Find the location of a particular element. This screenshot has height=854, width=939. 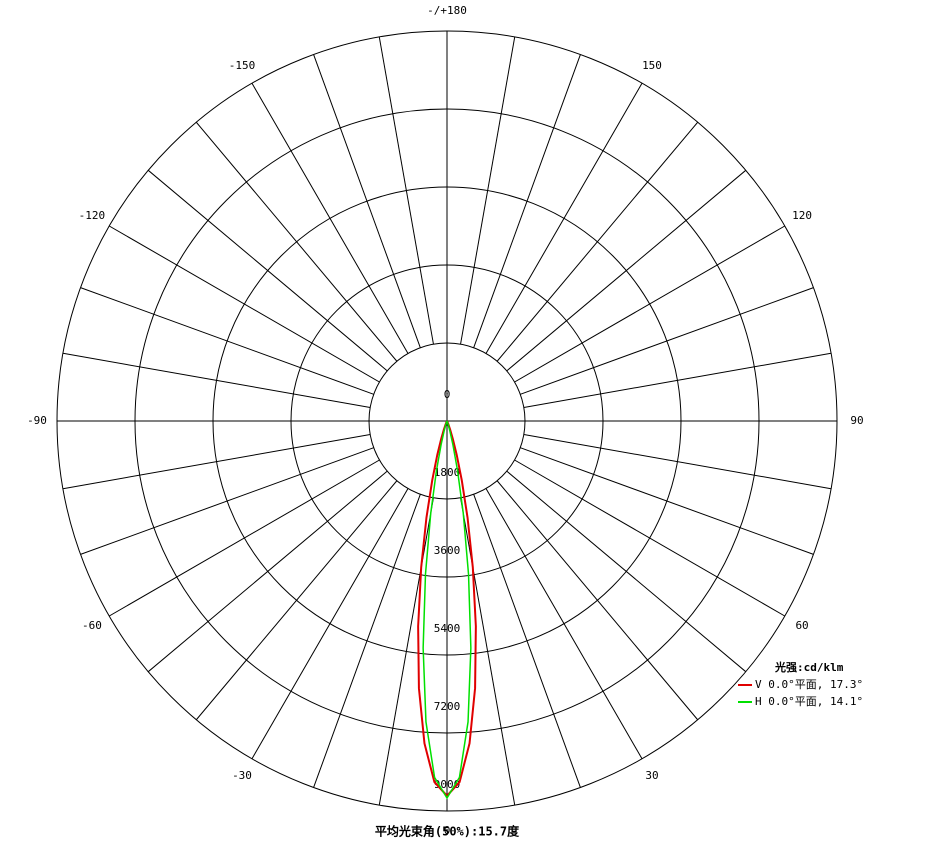

angle-tick-label: -150 is located at coordinates (242, 65).